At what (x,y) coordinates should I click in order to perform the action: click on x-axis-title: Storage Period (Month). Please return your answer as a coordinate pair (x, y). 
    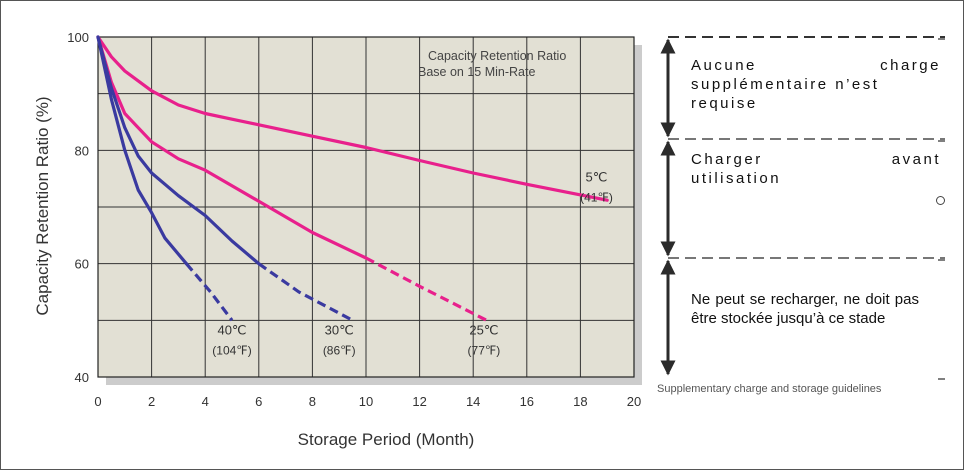
    Looking at the image, I should click on (386, 439).